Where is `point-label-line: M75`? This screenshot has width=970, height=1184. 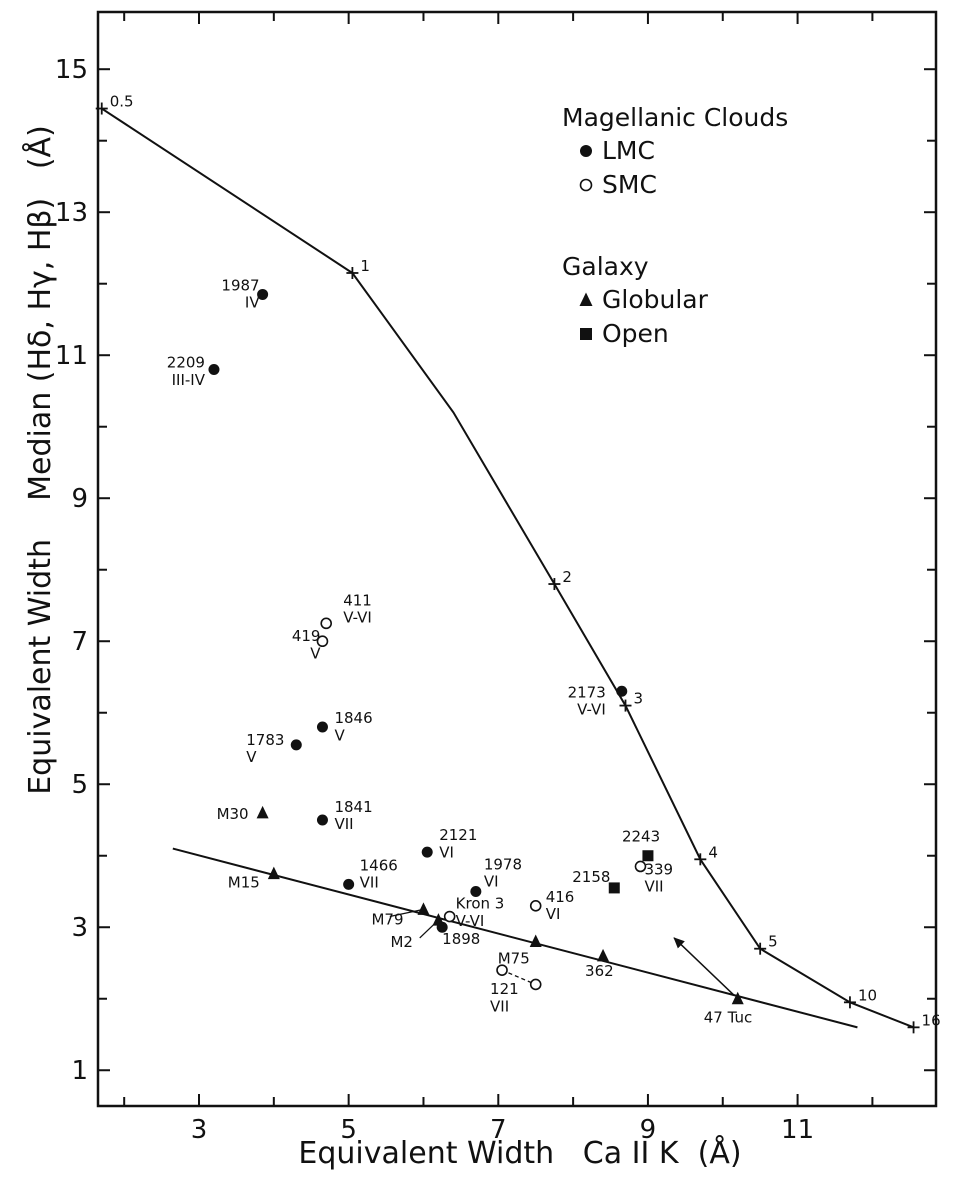
point-label-line: M75 is located at coordinates (514, 959).